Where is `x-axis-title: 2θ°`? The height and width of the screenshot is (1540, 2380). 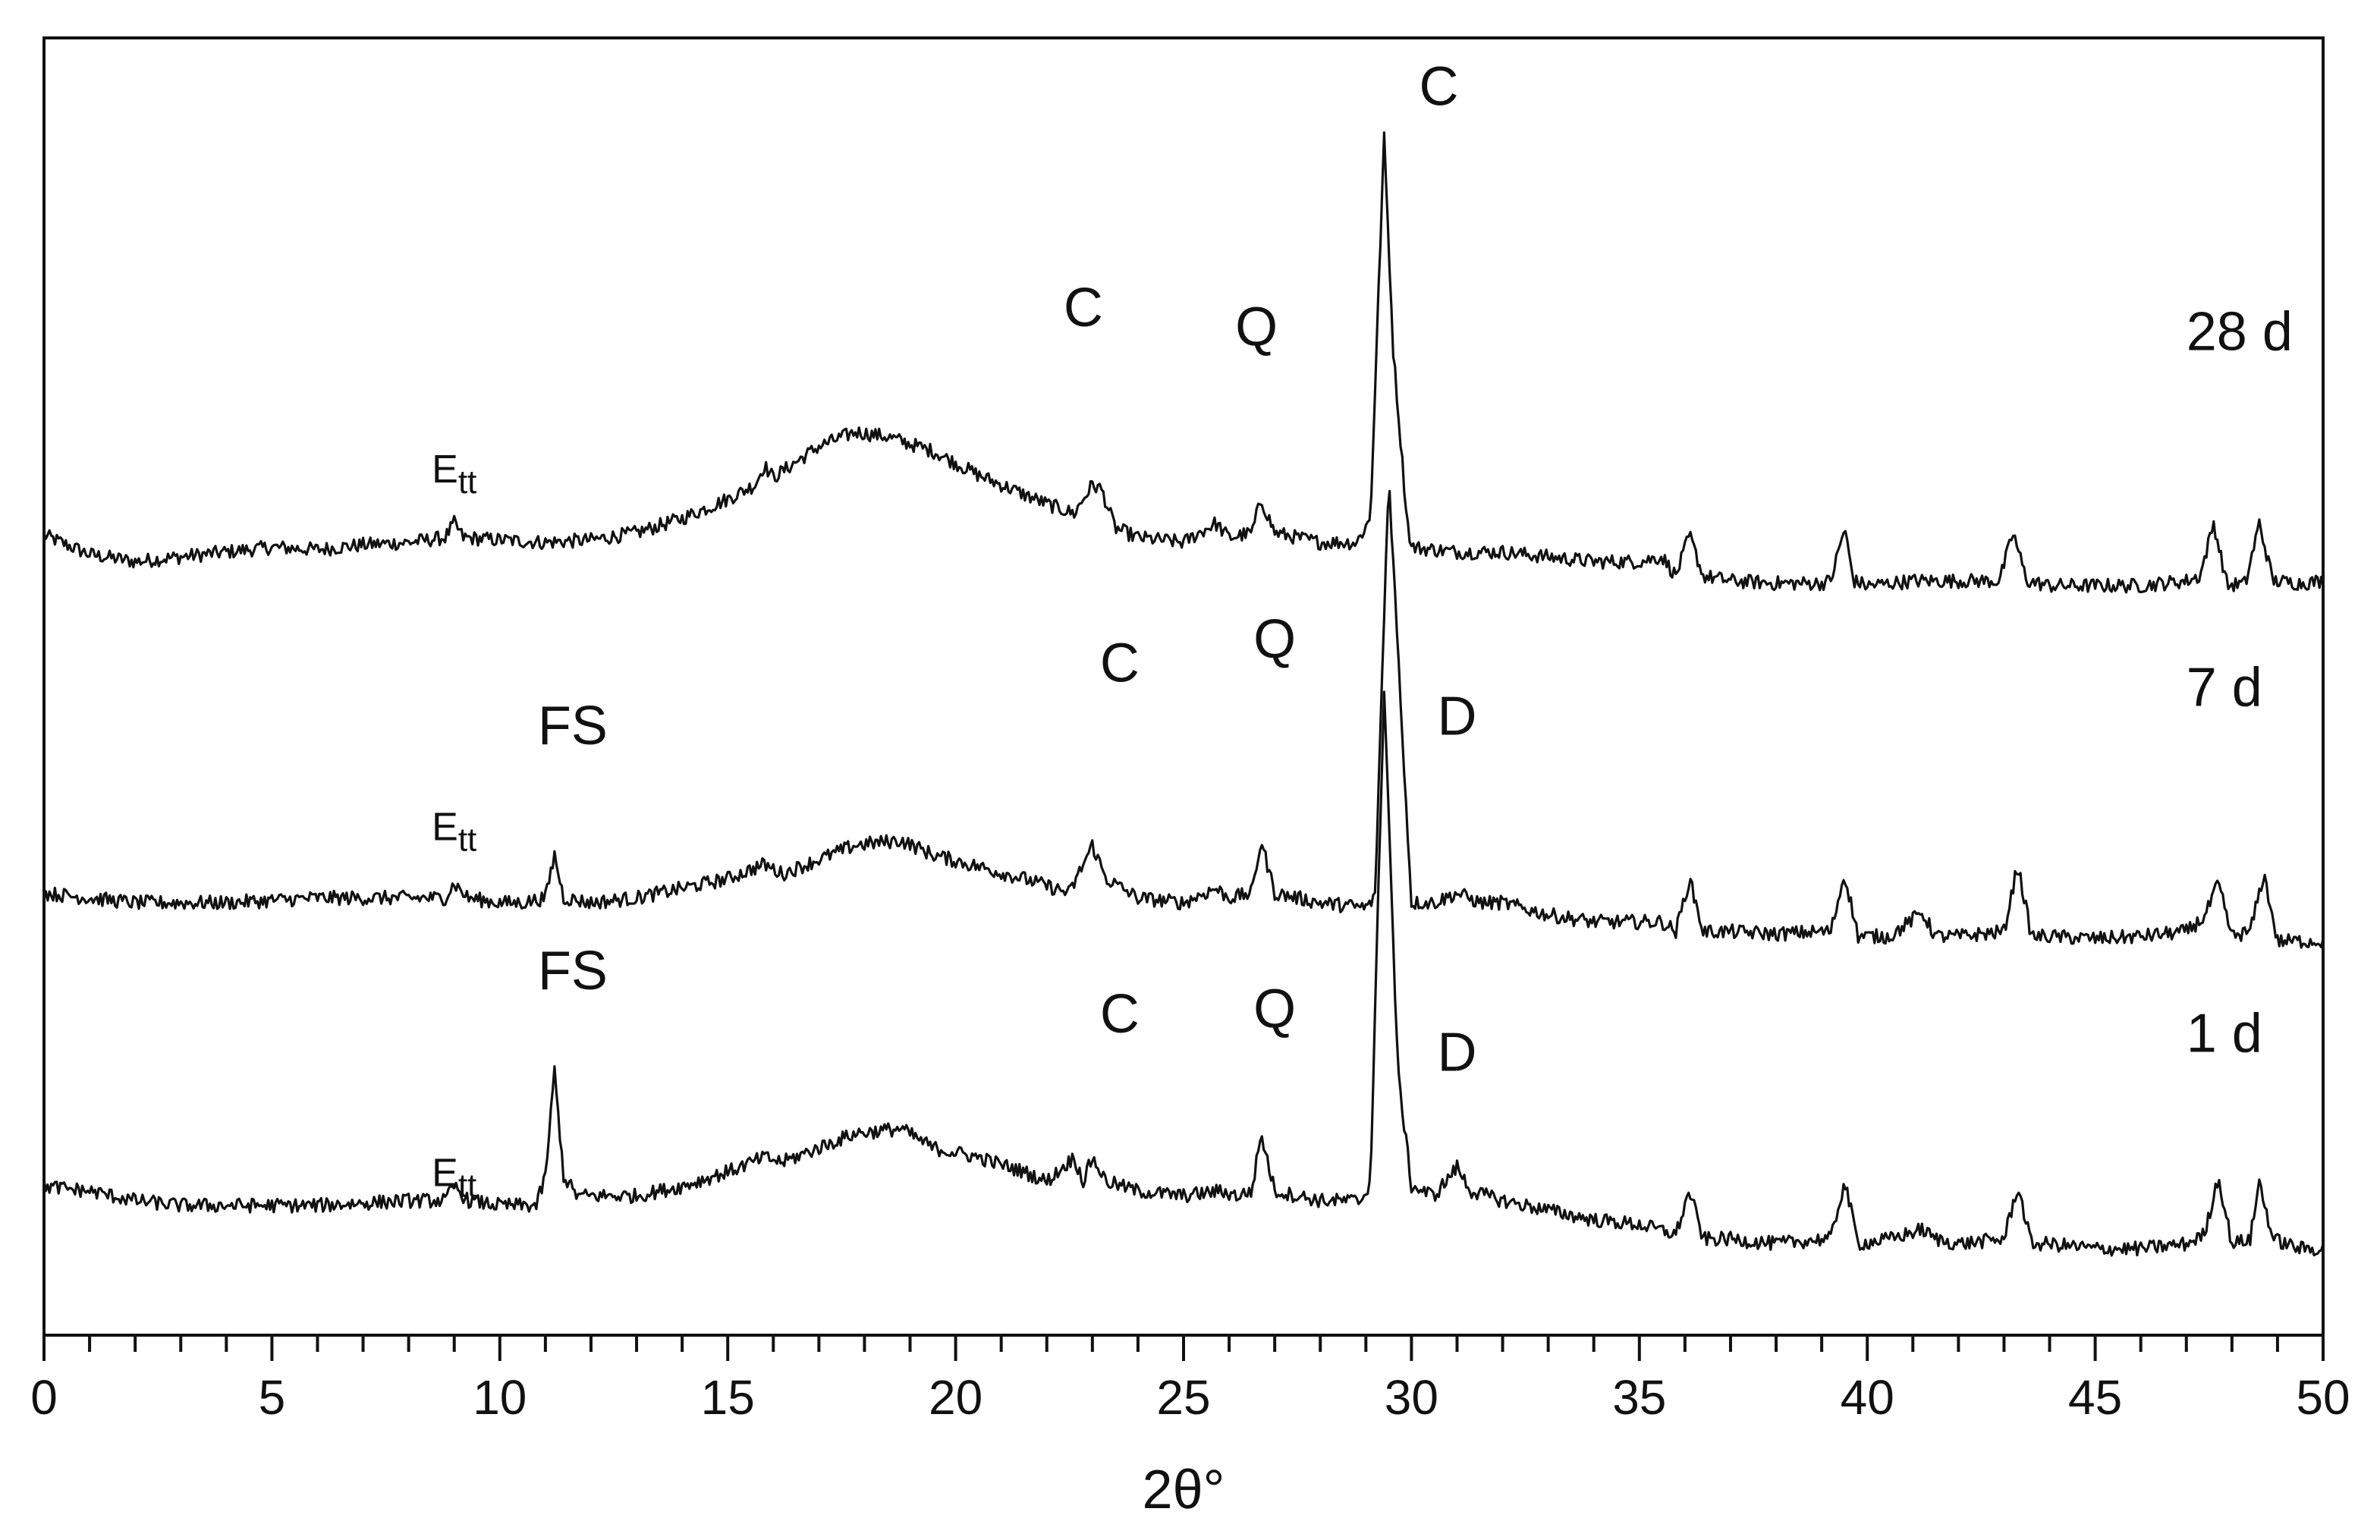
x-axis-title: 2θ° is located at coordinates (1184, 1490).